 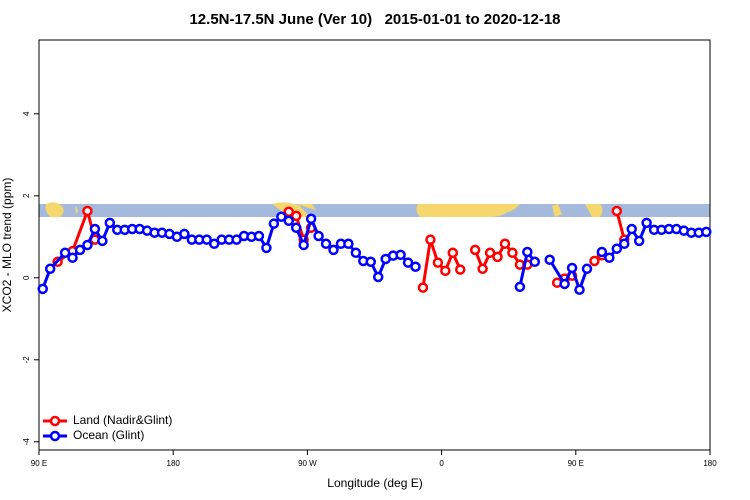 I want to click on y-tick-label: -2, so click(x=26, y=360).